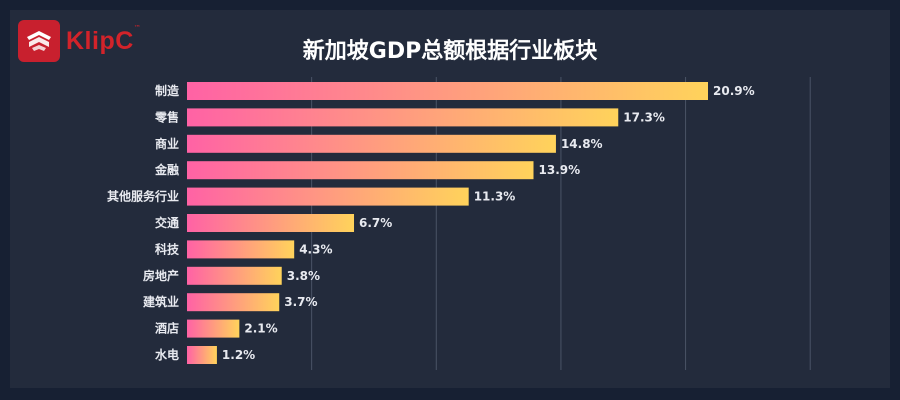  Describe the element at coordinates (560, 170) in the screenshot. I see `value-label: 13.9%` at that location.